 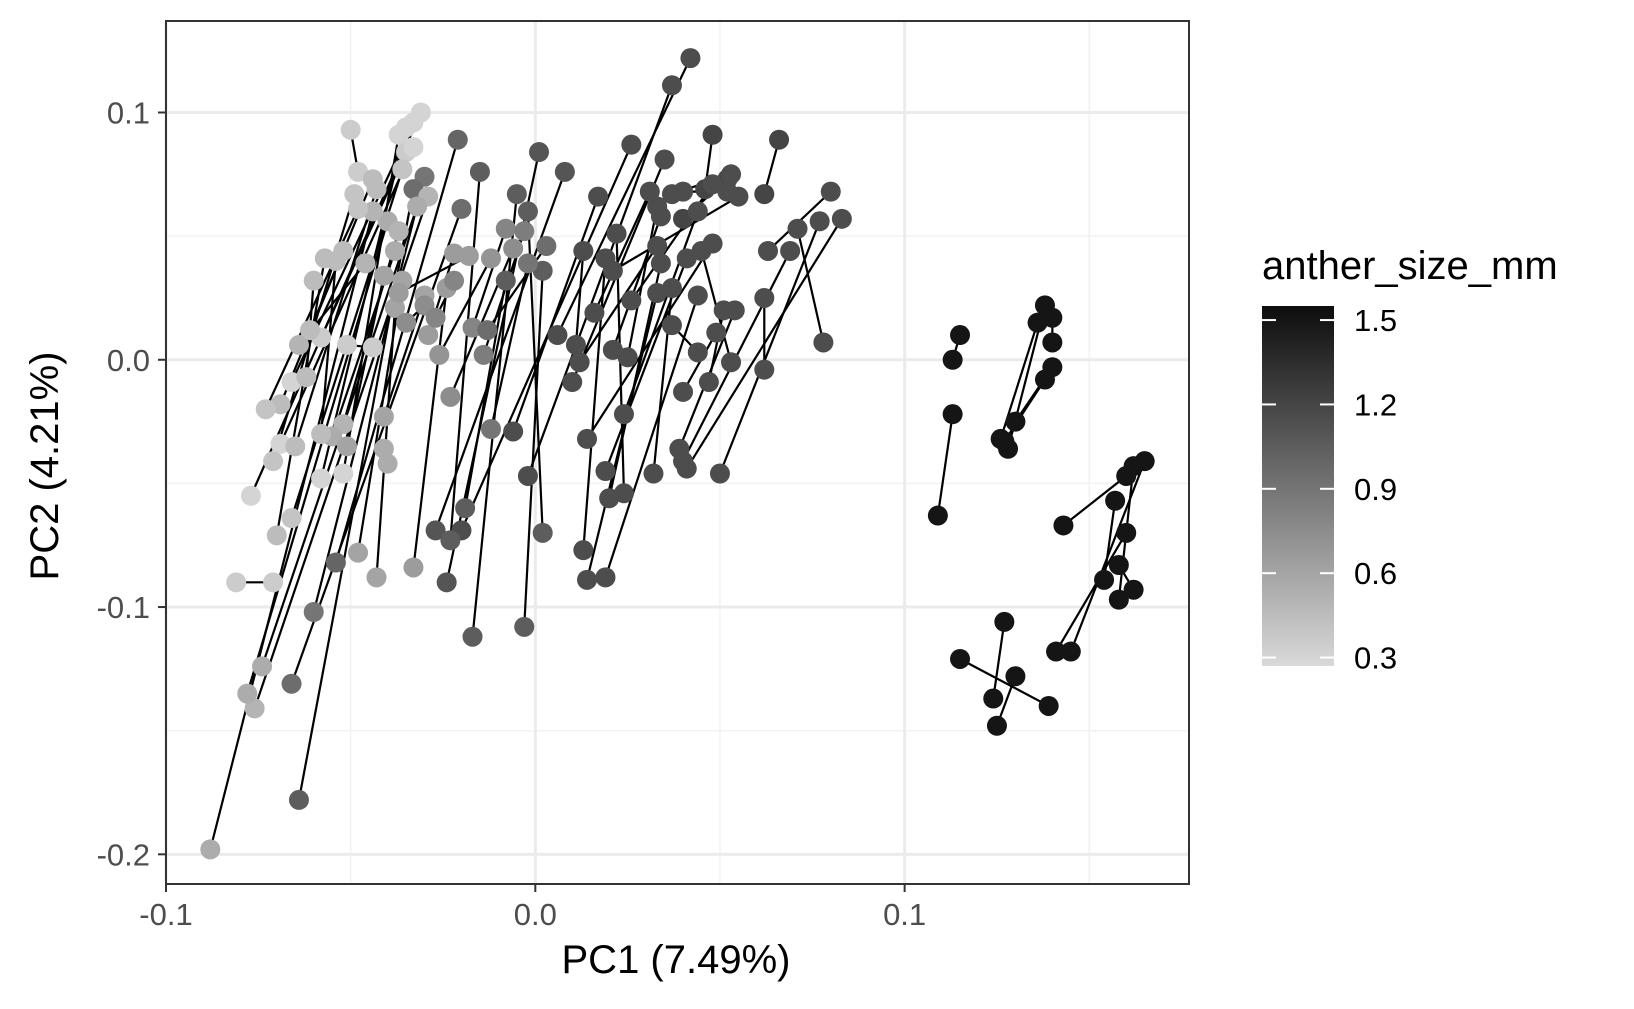 What do you see at coordinates (1410, 460) in the screenshot?
I see `colorbar-legend: anther_size_mm 0.3 0.6 0.9 1.2 1.5` at bounding box center [1410, 460].